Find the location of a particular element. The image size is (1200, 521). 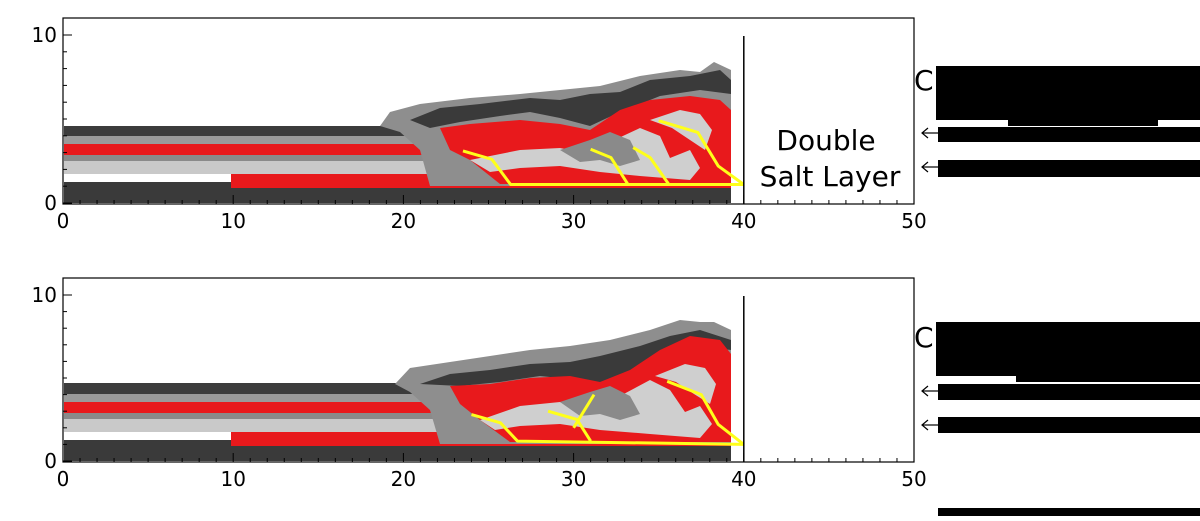

y-axis-top: 0 10 is located at coordinates (52, 119).